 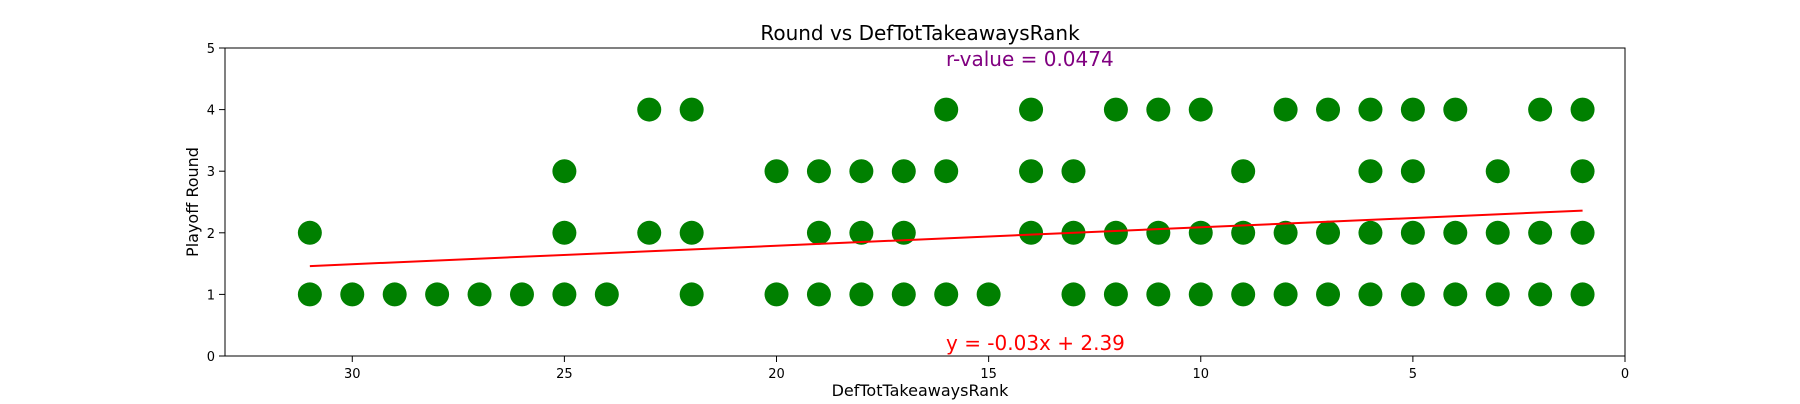 I want to click on y-tick-label: 4, so click(x=211, y=111).